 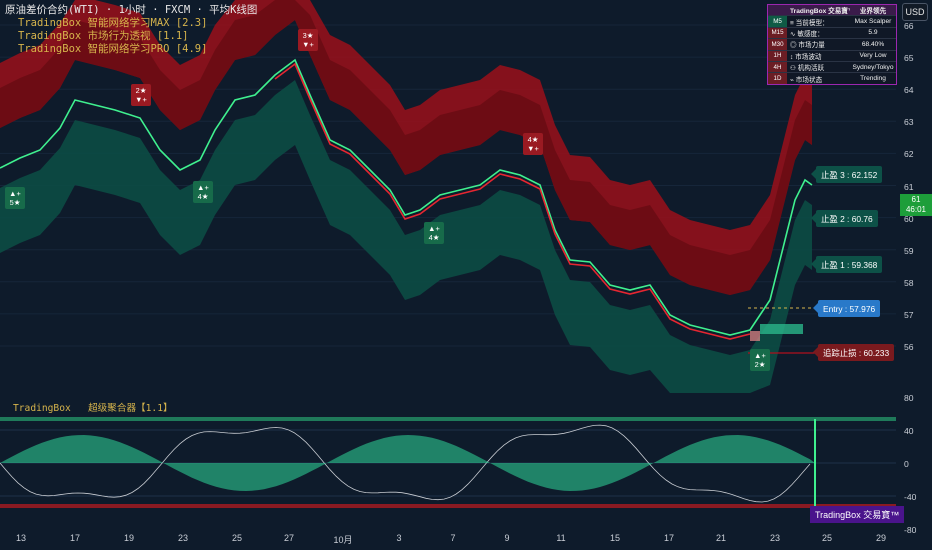 What do you see at coordinates (807, 34) in the screenshot?
I see `info-key: ∿ 敏感度：` at bounding box center [807, 34].